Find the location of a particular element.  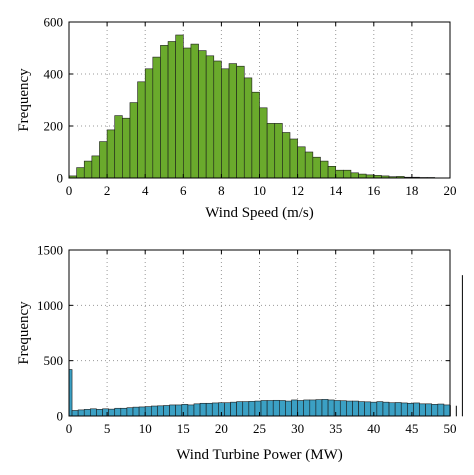

x-tick-label: 50 is located at coordinates (450, 428).